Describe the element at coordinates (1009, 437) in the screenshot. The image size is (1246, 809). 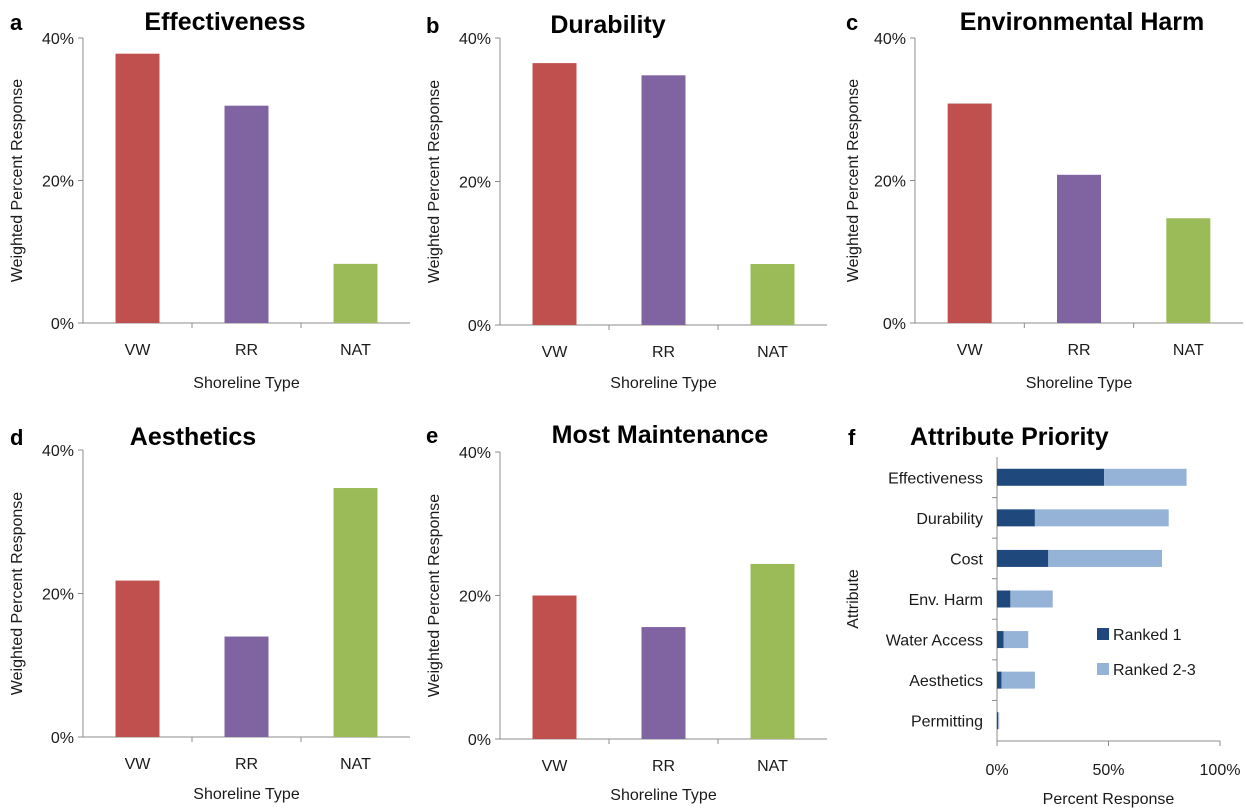
I see `chart-title: Attribute Priority` at that location.